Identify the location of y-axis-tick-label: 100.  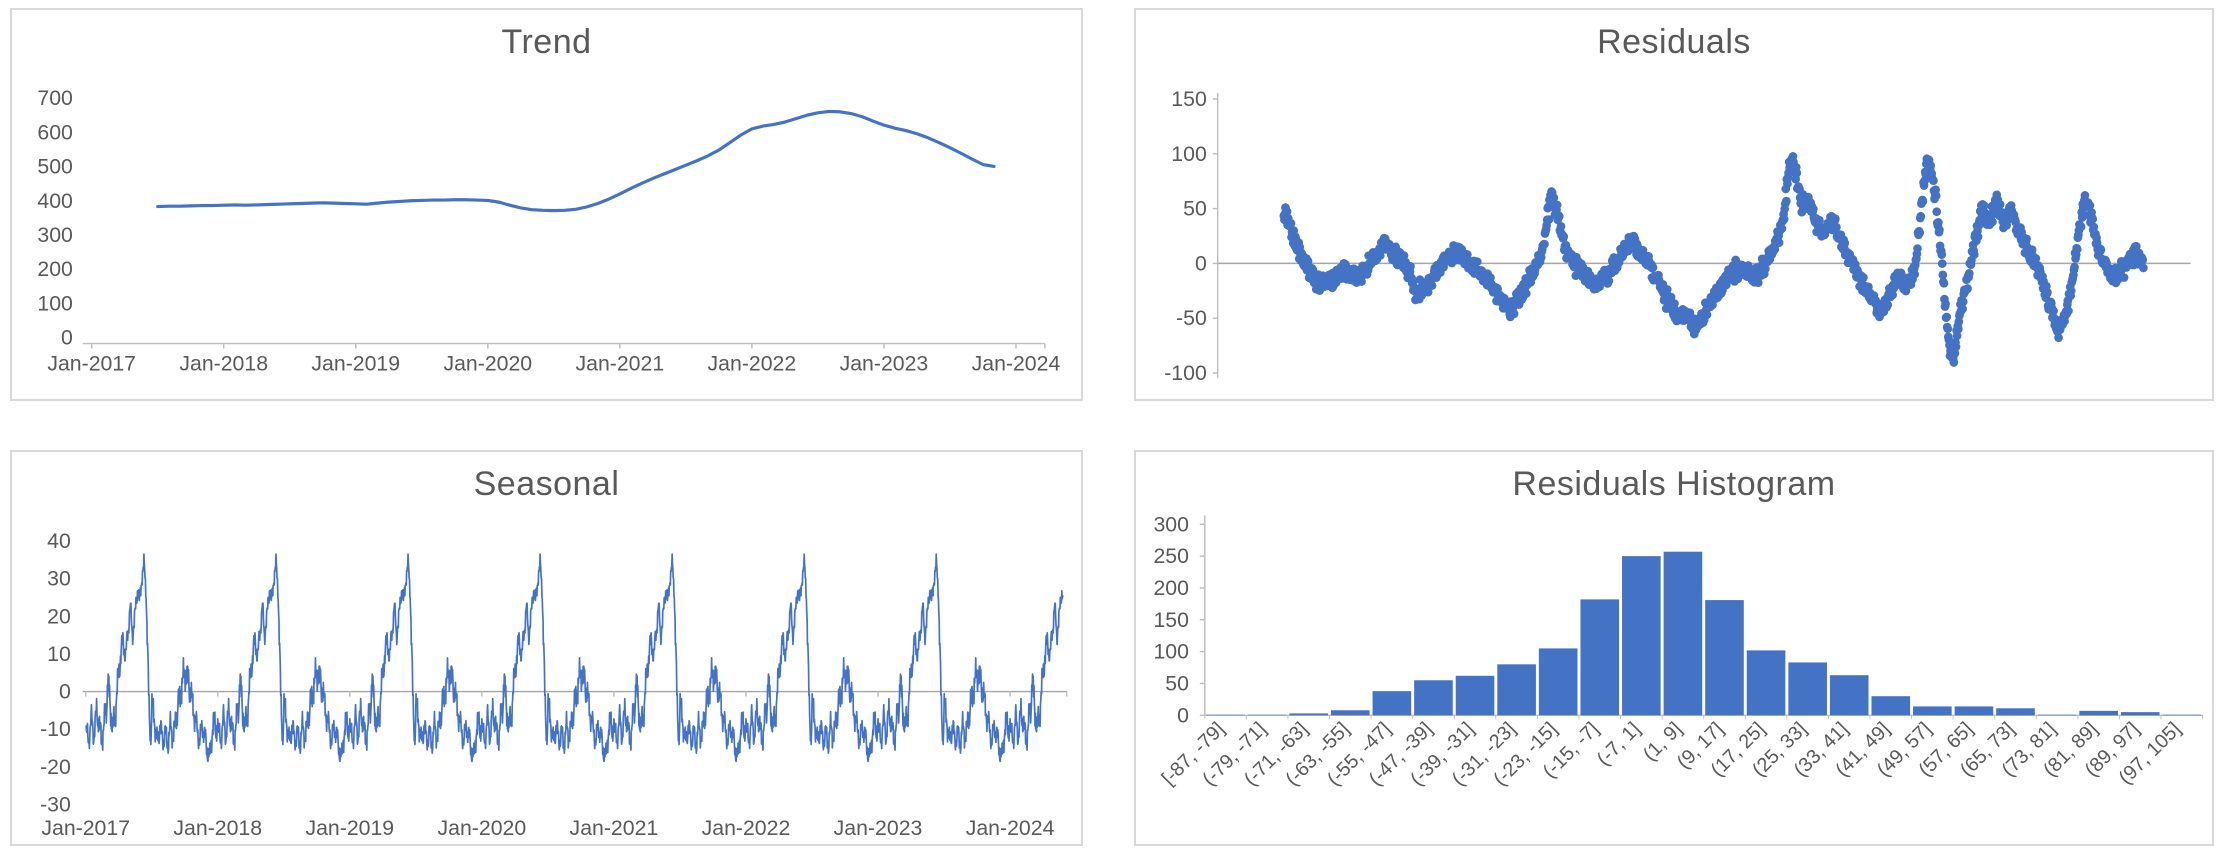
(1188, 154).